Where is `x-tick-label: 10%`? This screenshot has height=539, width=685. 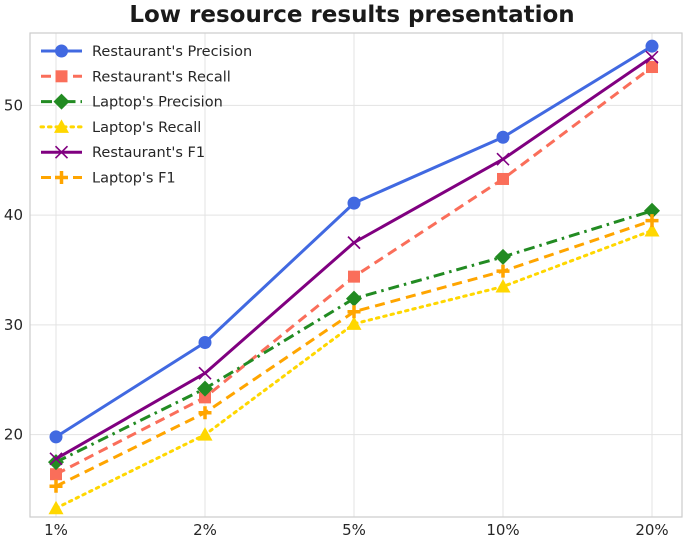 x-tick-label: 10% is located at coordinates (502, 530).